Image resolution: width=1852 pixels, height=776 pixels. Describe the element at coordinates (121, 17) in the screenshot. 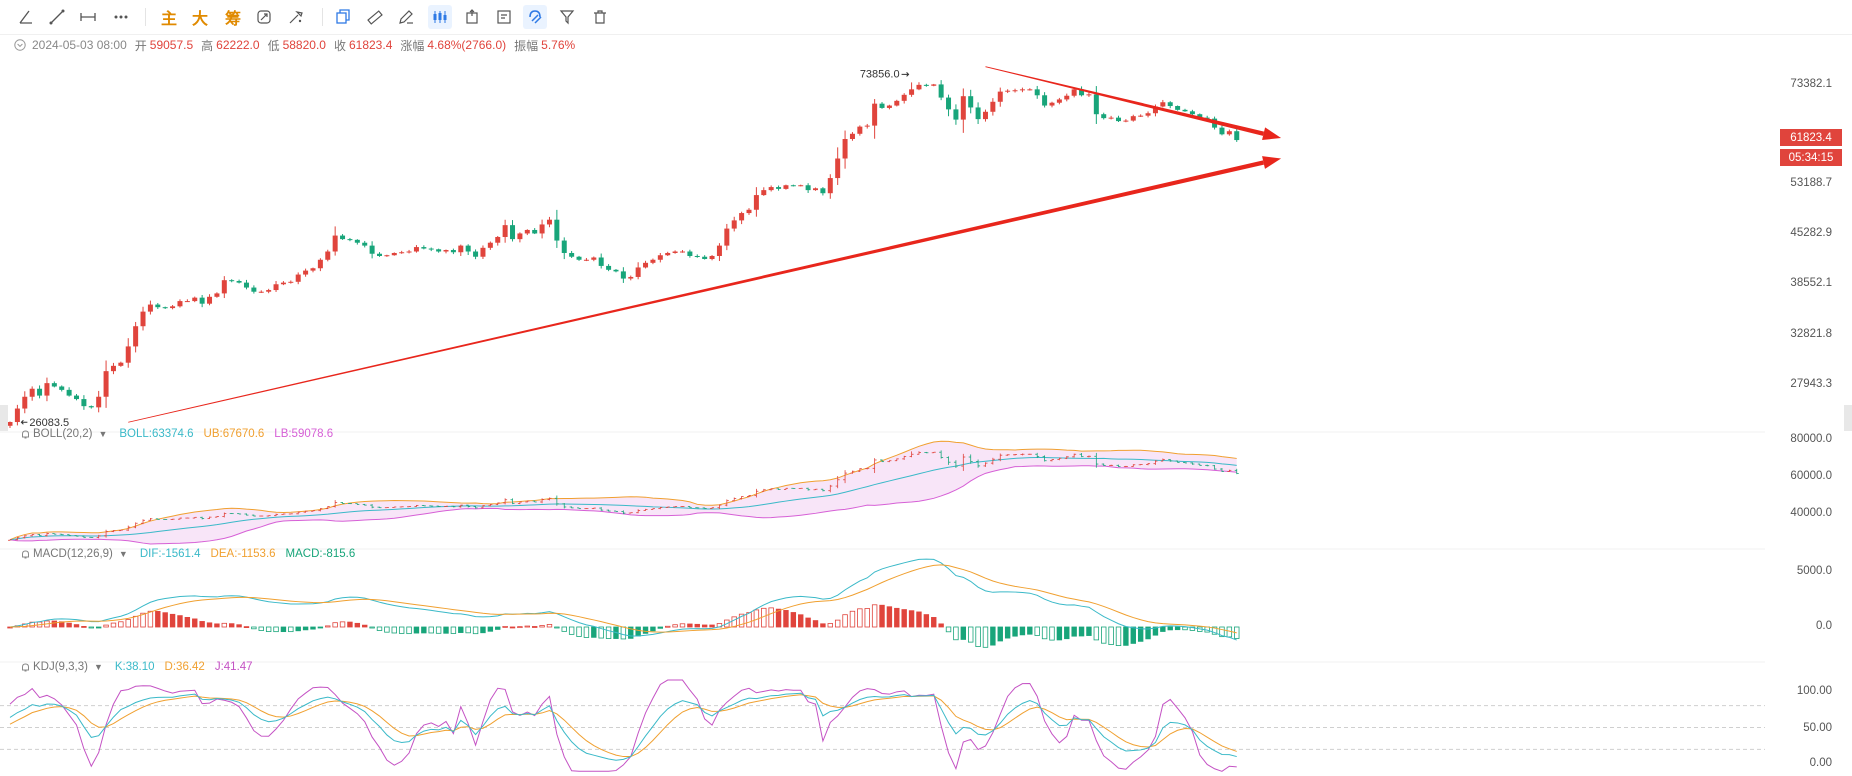

I see `more-dots-icon` at that location.